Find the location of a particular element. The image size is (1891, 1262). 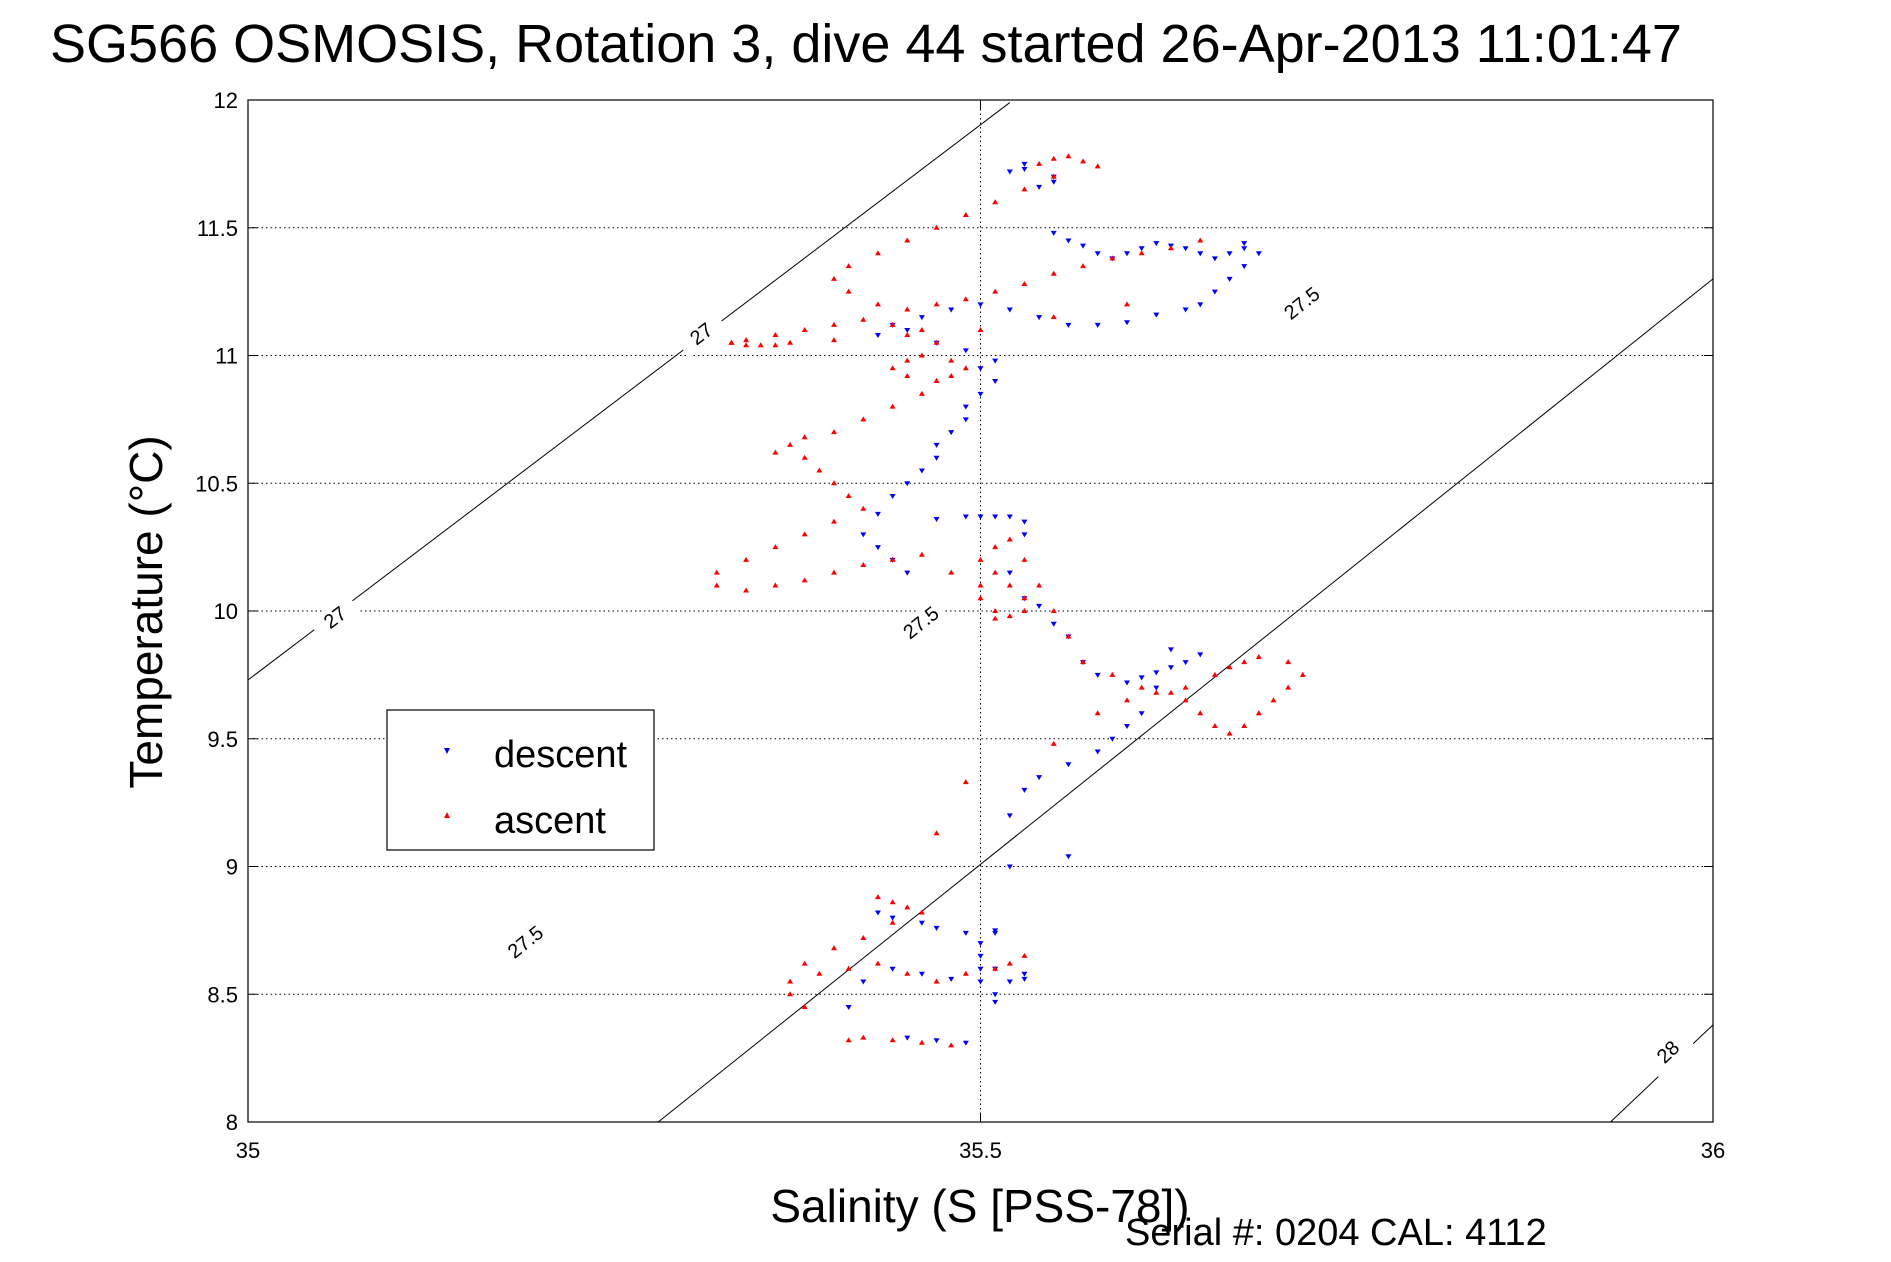

legend: descent ascent is located at coordinates (520, 780).